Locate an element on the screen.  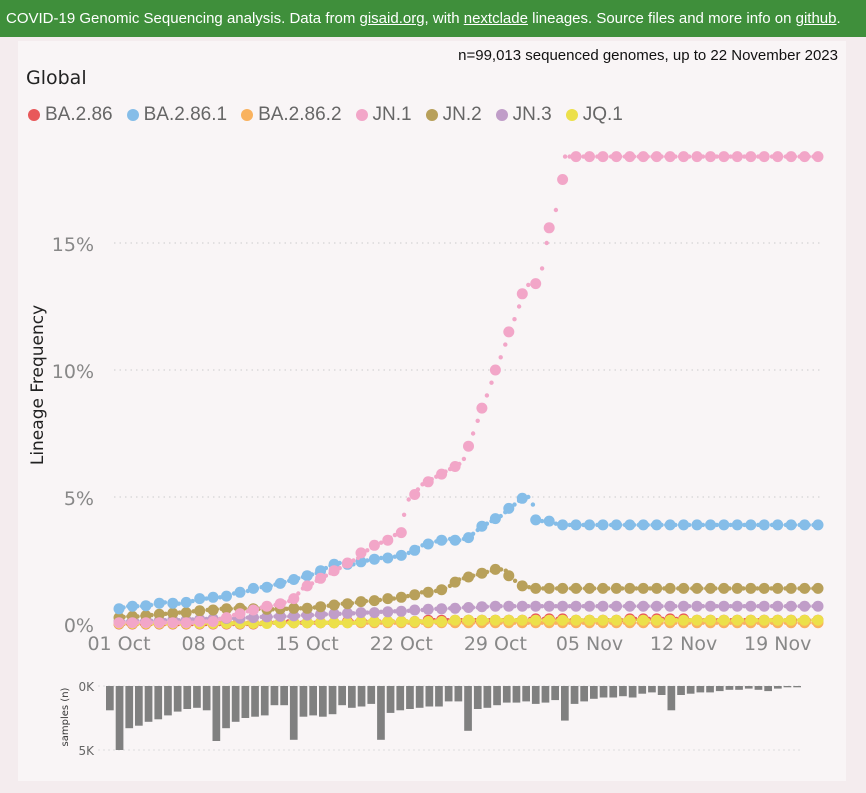
x-tick-label: 12 Nov is located at coordinates (683, 644).